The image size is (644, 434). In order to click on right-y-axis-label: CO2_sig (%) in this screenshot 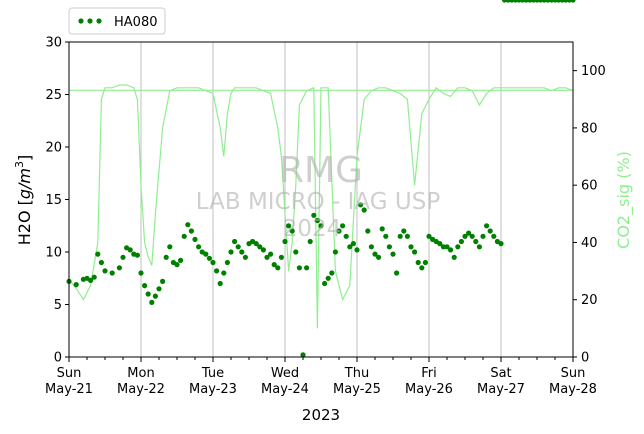, I will do `click(624, 200)`.